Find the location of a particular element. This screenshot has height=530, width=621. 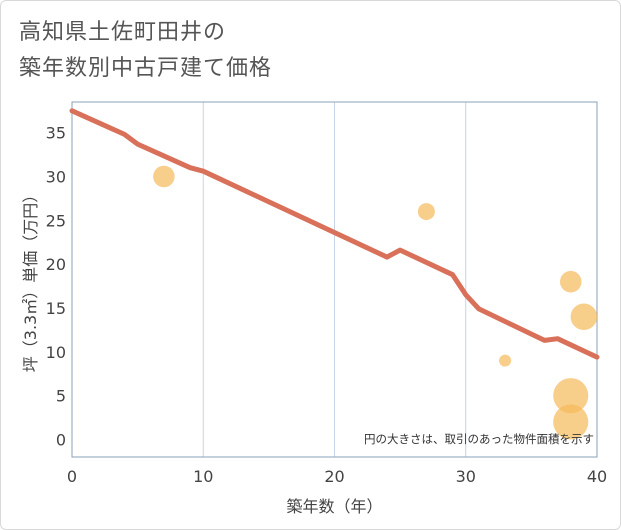

x-ticks: 0 10 20 30 40 is located at coordinates (337, 476).